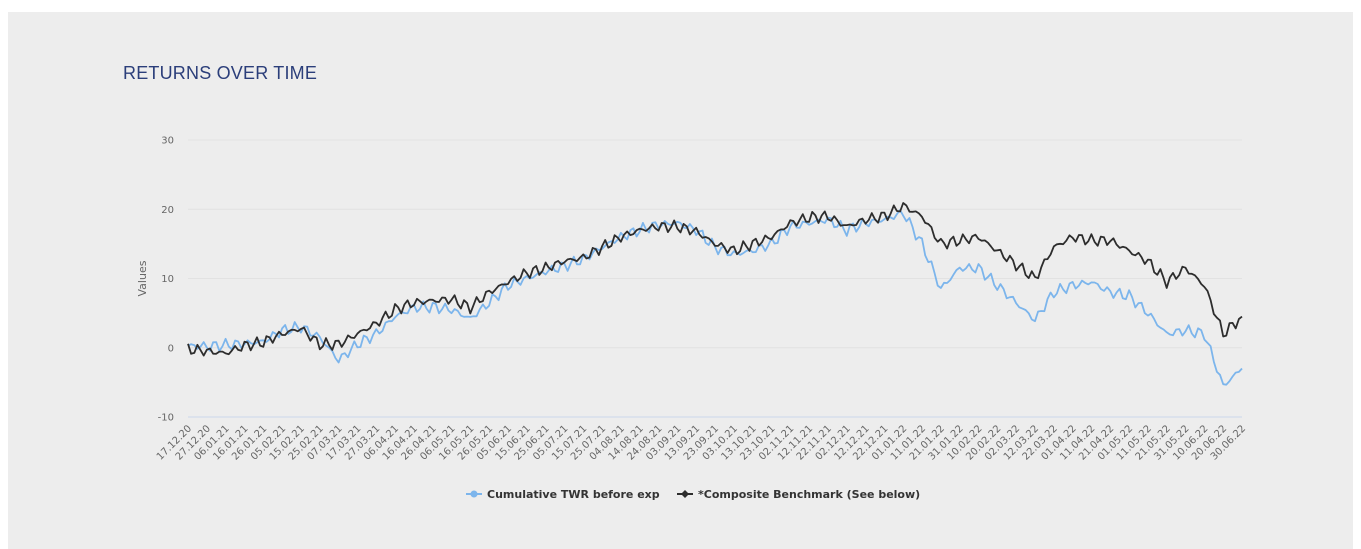  I want to click on y-axis-ticks: -10 0 10 20 30, so click(166, 280).